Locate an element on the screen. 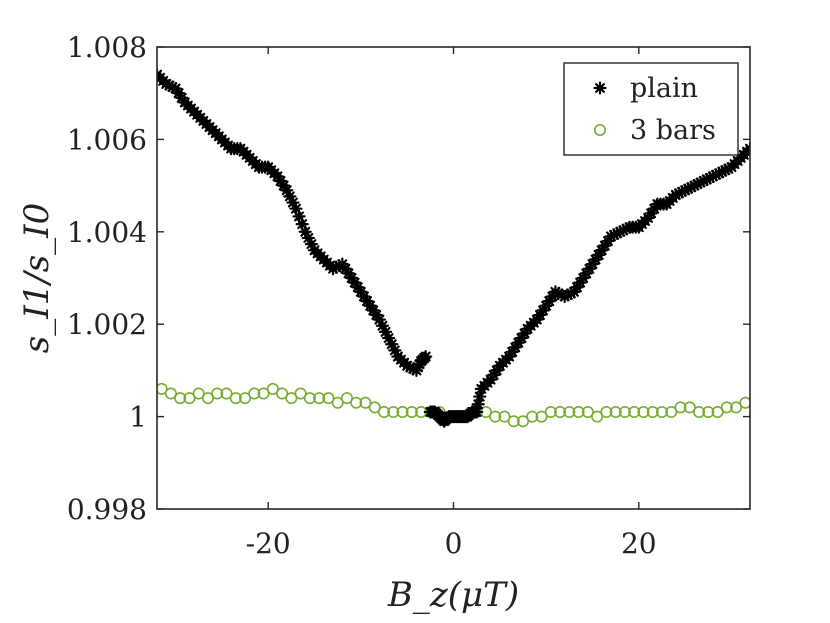 This screenshot has height=623, width=830. legend-box is located at coordinates (651, 109).